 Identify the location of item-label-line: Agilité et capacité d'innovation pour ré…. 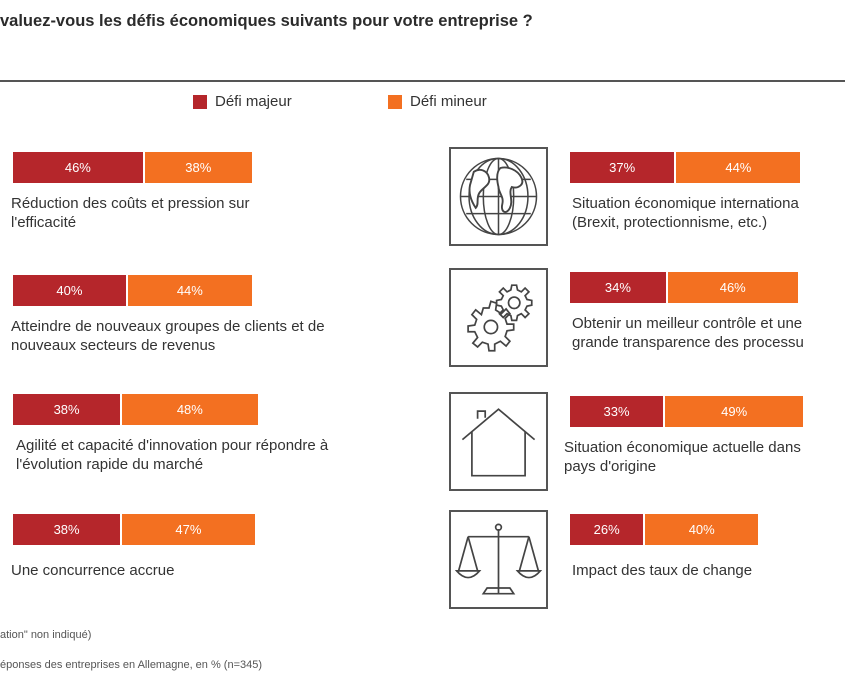
(172, 445).